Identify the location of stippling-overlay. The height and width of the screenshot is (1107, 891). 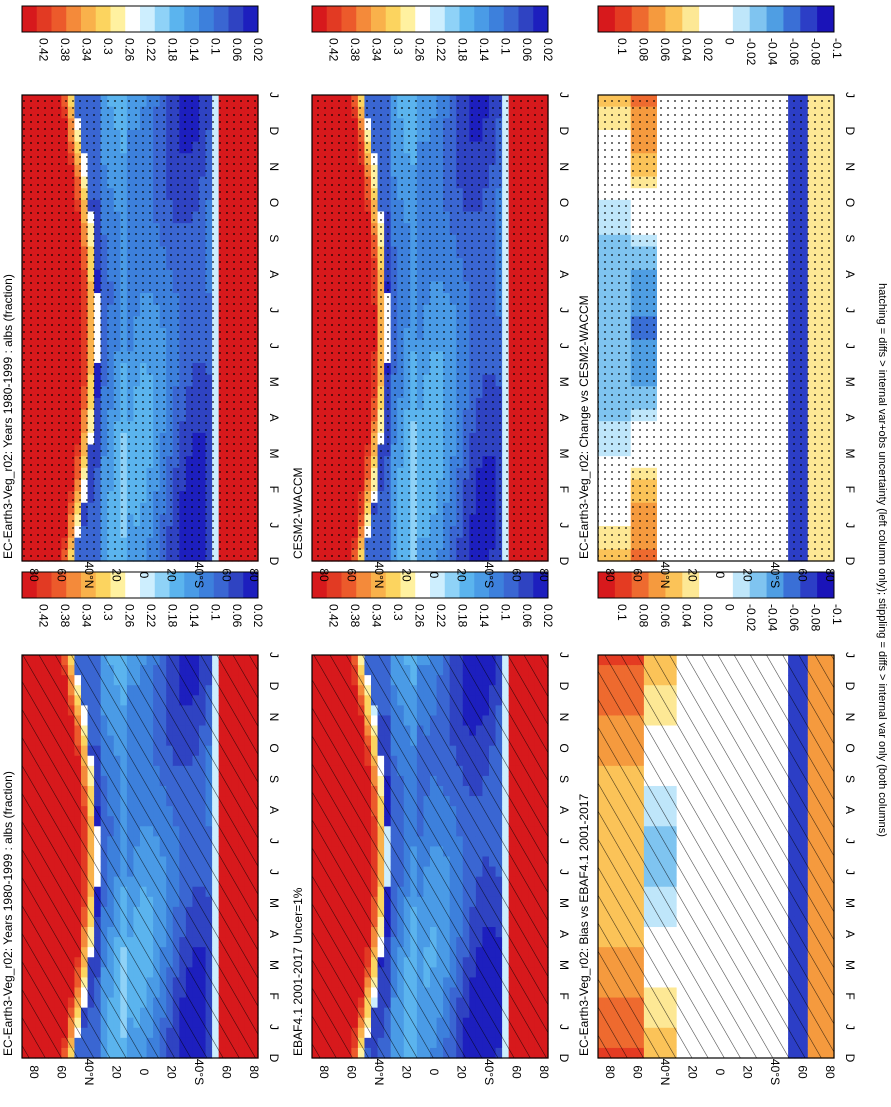
(140, 328).